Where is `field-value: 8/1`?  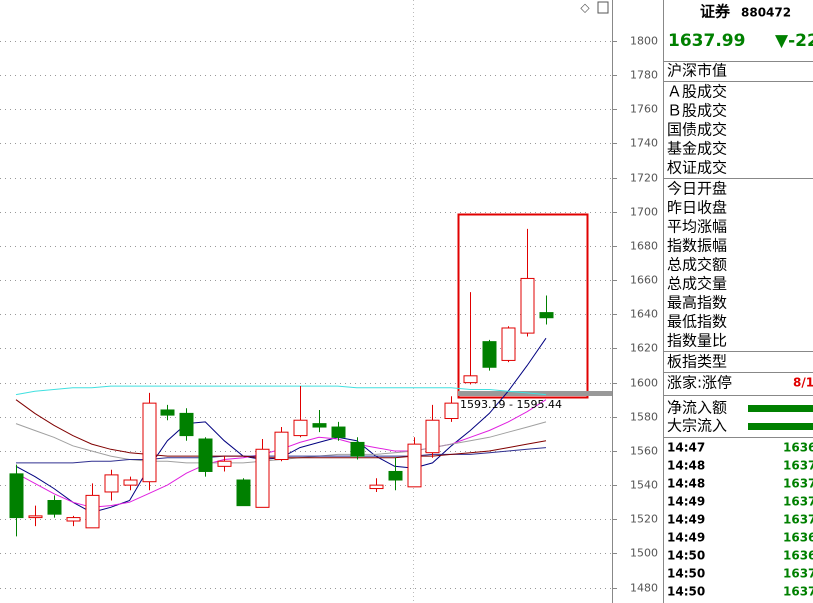 field-value: 8/1 is located at coordinates (803, 383).